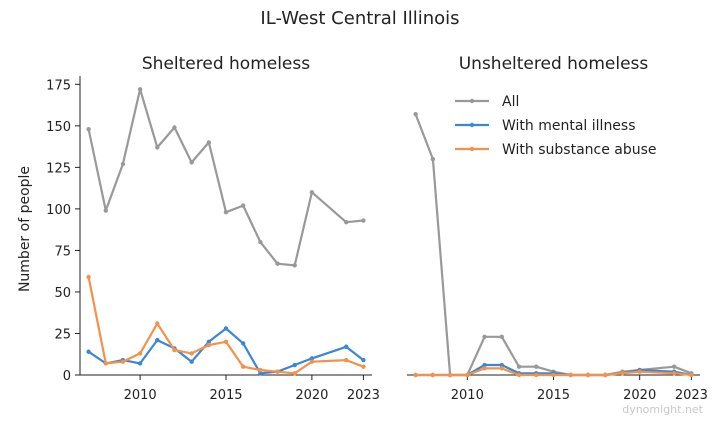 This screenshot has width=720, height=424. What do you see at coordinates (62, 293) in the screenshot?
I see `y-tick-label: 50` at bounding box center [62, 293].